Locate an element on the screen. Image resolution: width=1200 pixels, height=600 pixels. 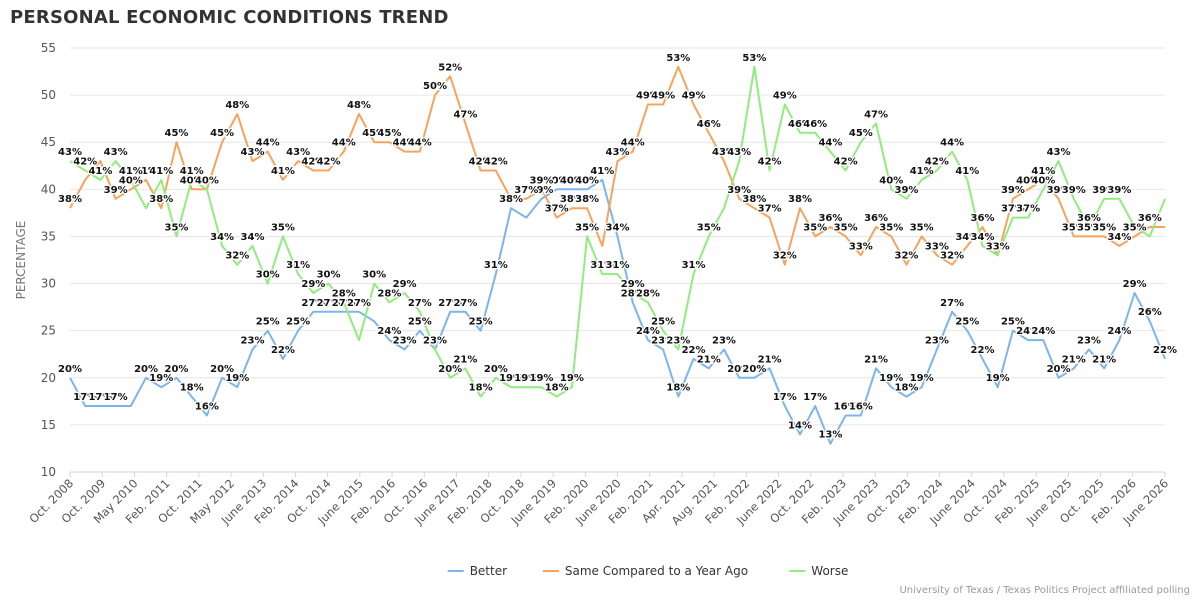
y-tick-label: 50 is located at coordinates (48, 95).